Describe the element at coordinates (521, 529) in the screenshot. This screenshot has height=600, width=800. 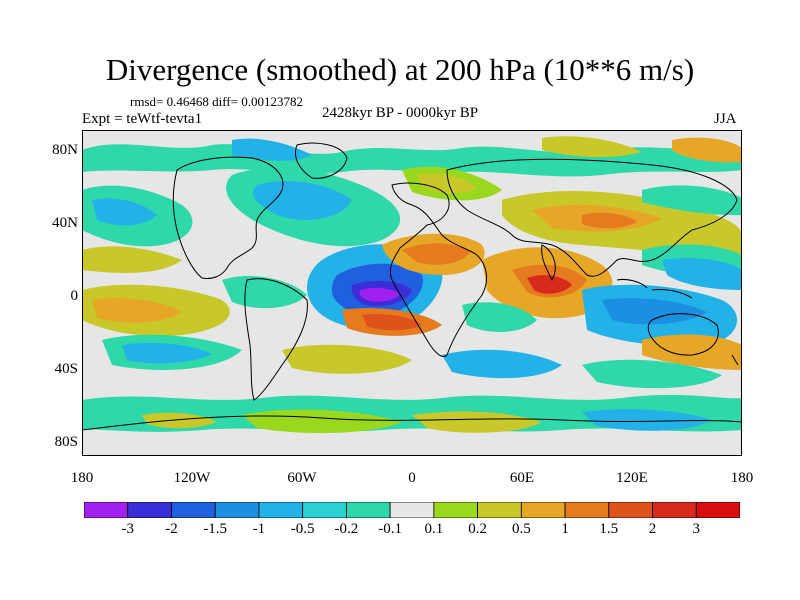
I see `colorbar-label: 0.5` at that location.